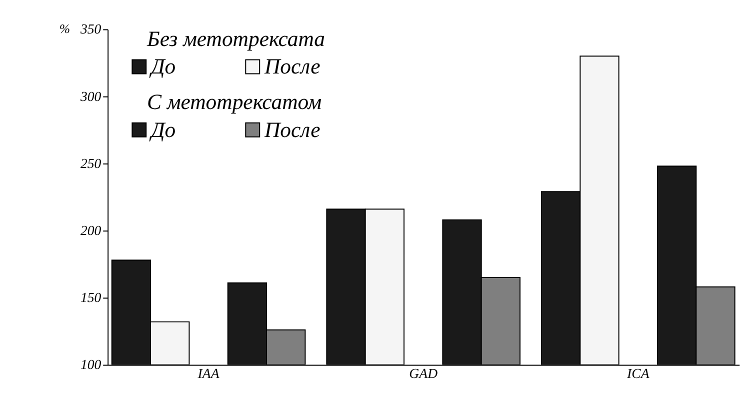 The height and width of the screenshot is (420, 749). What do you see at coordinates (91, 298) in the screenshot?
I see `y-tick-label: 150` at bounding box center [91, 298].